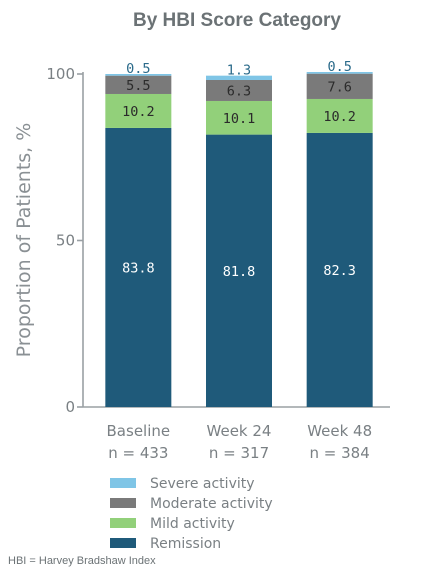  What do you see at coordinates (340, 453) in the screenshot?
I see `x-tick-sublabel: n = 384` at bounding box center [340, 453].